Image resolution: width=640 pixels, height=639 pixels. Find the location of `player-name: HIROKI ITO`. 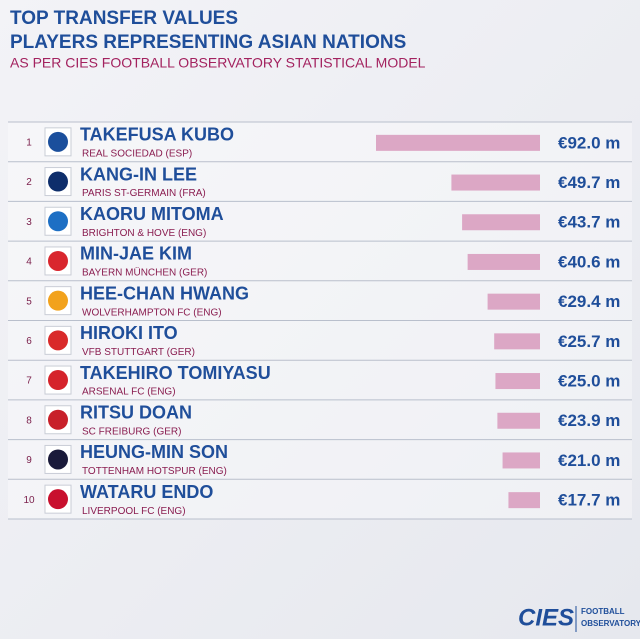

player-name: HIROKI ITO is located at coordinates (129, 333).